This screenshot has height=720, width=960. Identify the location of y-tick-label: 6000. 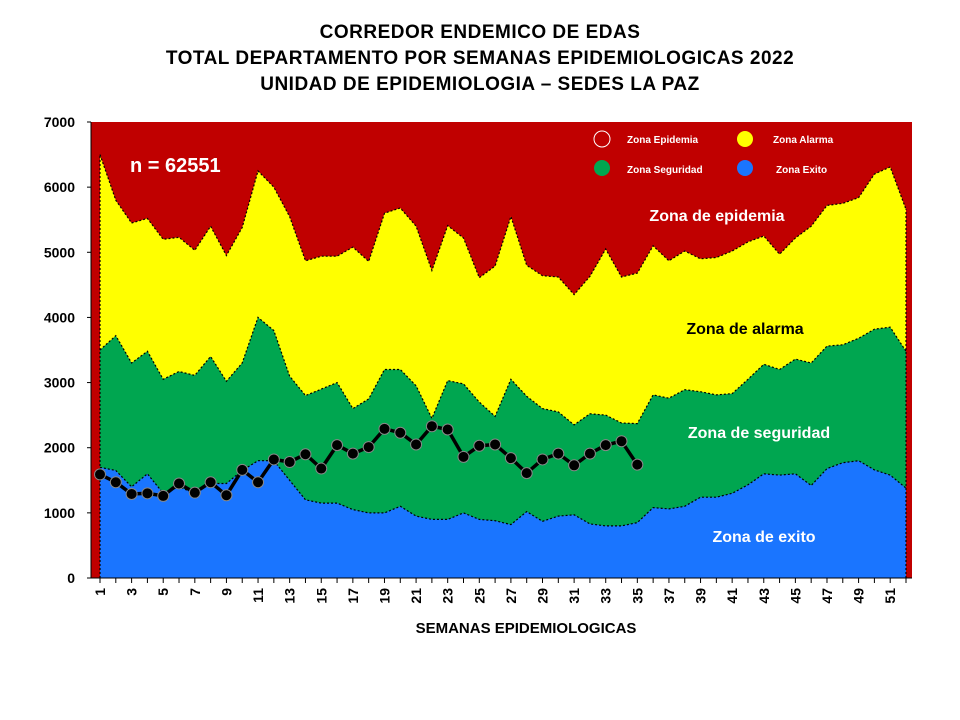
(59, 187).